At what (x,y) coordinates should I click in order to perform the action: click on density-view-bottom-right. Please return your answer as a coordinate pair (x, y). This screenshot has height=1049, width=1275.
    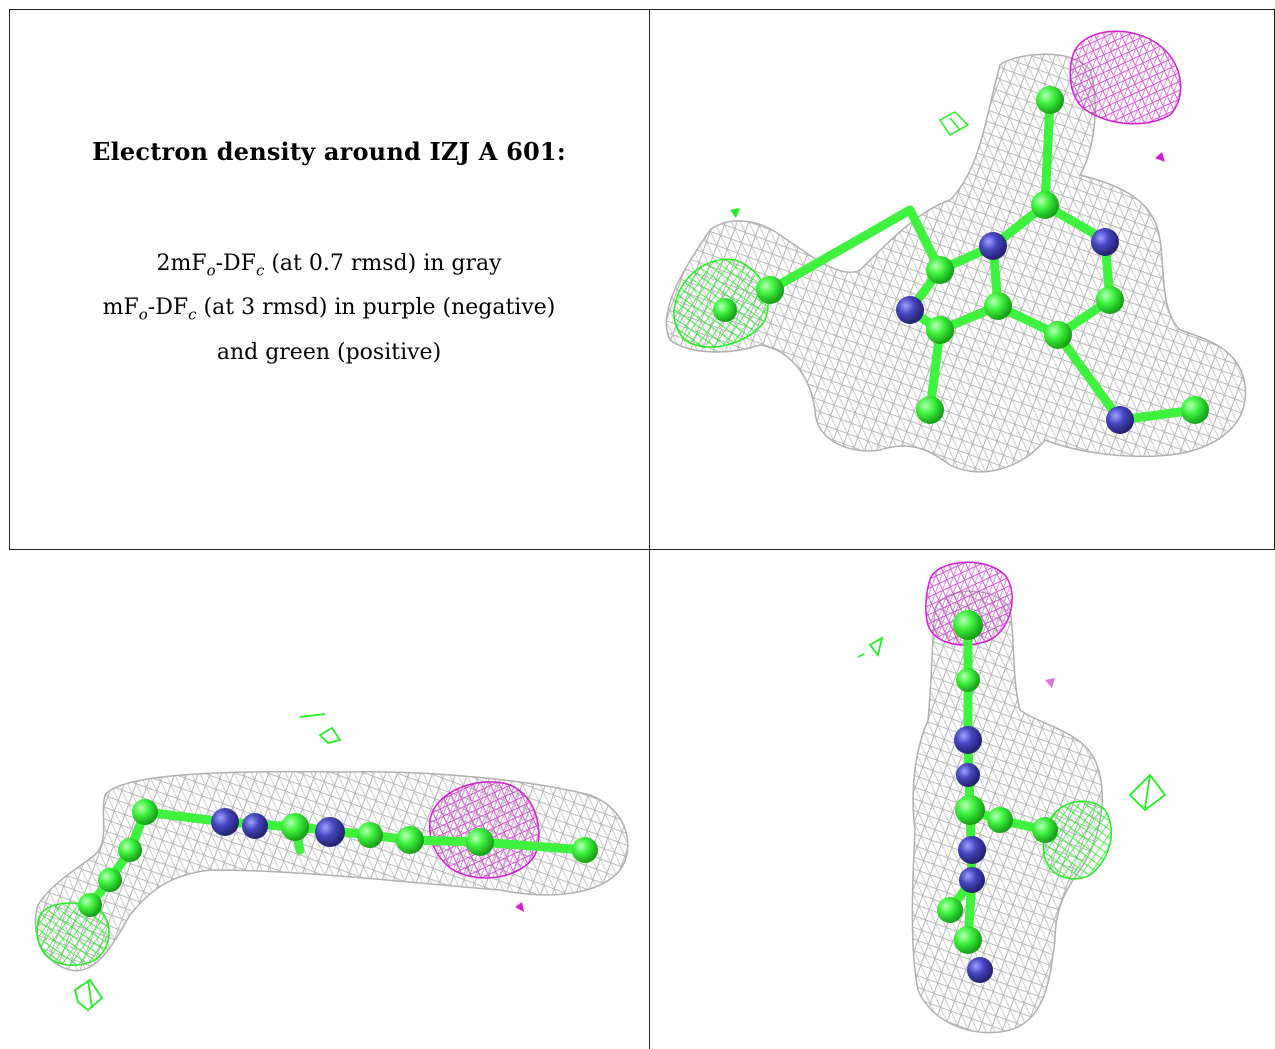
    Looking at the image, I should click on (1012, 797).